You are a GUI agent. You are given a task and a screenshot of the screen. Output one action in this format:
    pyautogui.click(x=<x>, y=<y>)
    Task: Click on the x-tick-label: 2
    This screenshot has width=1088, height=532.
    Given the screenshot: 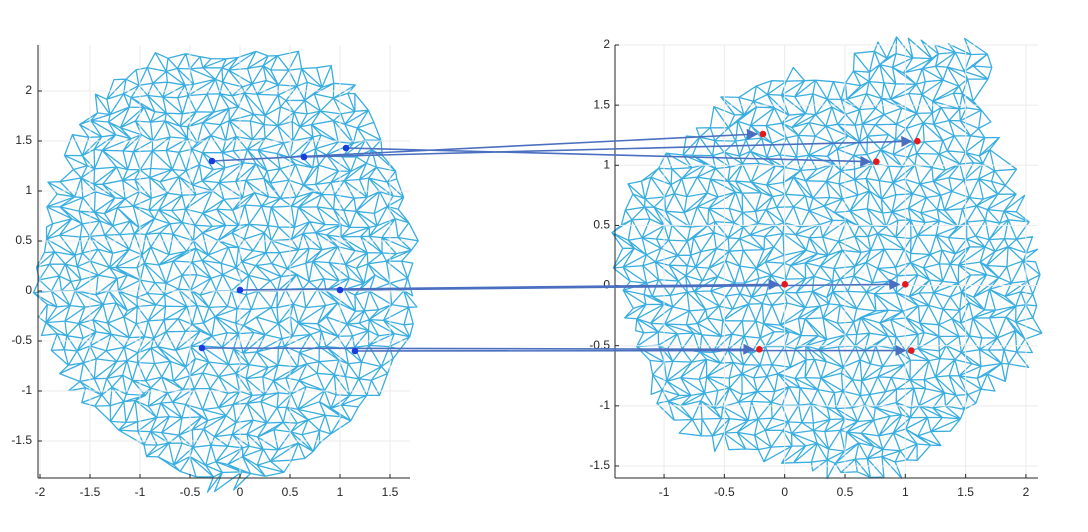 What is the action you would take?
    pyautogui.click(x=1026, y=492)
    